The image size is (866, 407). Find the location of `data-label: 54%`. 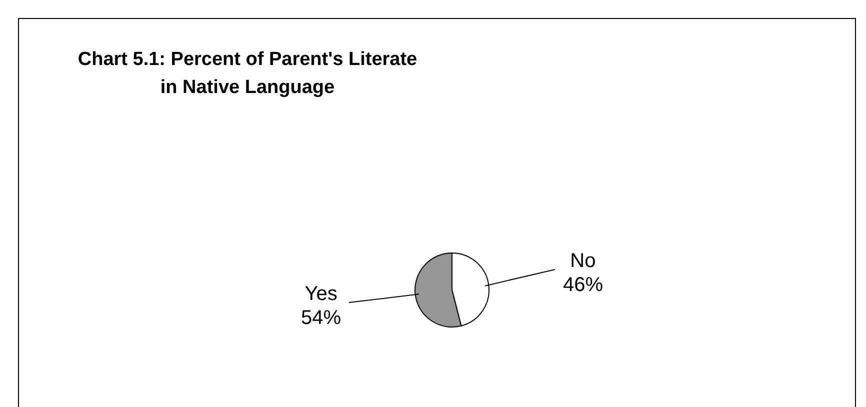

data-label: 54% is located at coordinates (321, 318).